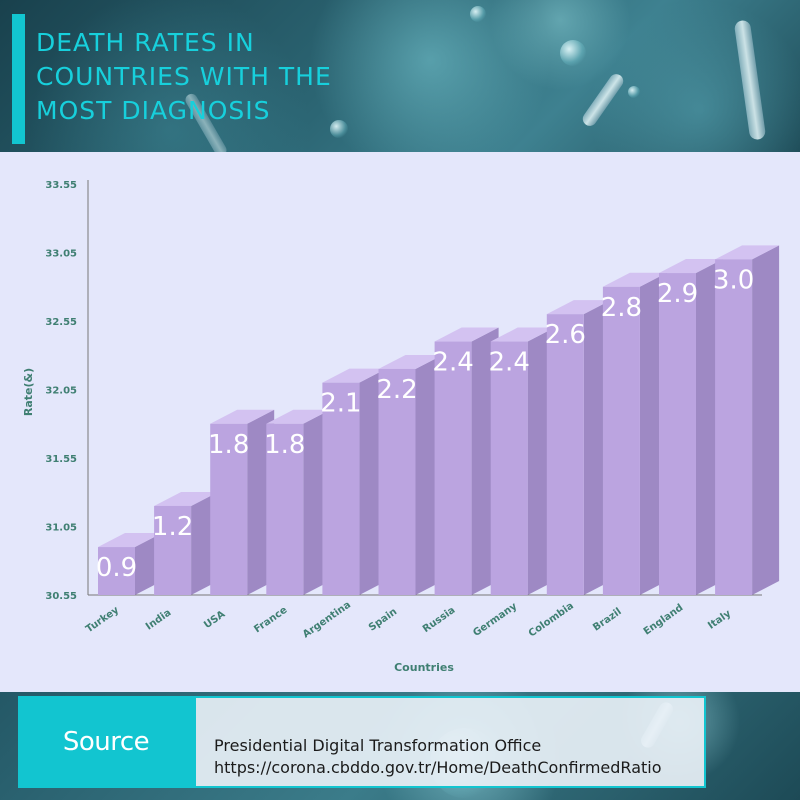 This screenshot has height=800, width=800. What do you see at coordinates (116, 568) in the screenshot?
I see `data-label: 0.9` at bounding box center [116, 568].